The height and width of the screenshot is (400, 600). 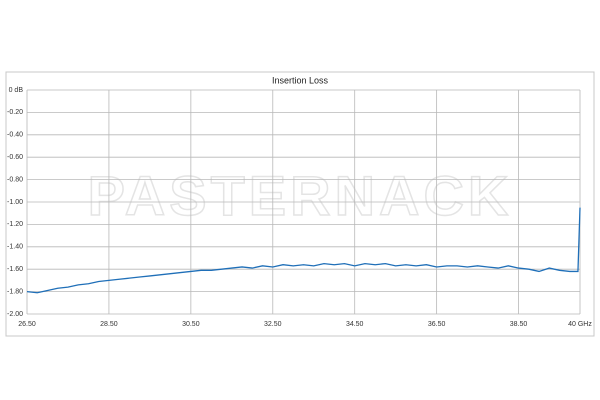 I want to click on watermark: PASTERNACK, so click(x=300, y=195).